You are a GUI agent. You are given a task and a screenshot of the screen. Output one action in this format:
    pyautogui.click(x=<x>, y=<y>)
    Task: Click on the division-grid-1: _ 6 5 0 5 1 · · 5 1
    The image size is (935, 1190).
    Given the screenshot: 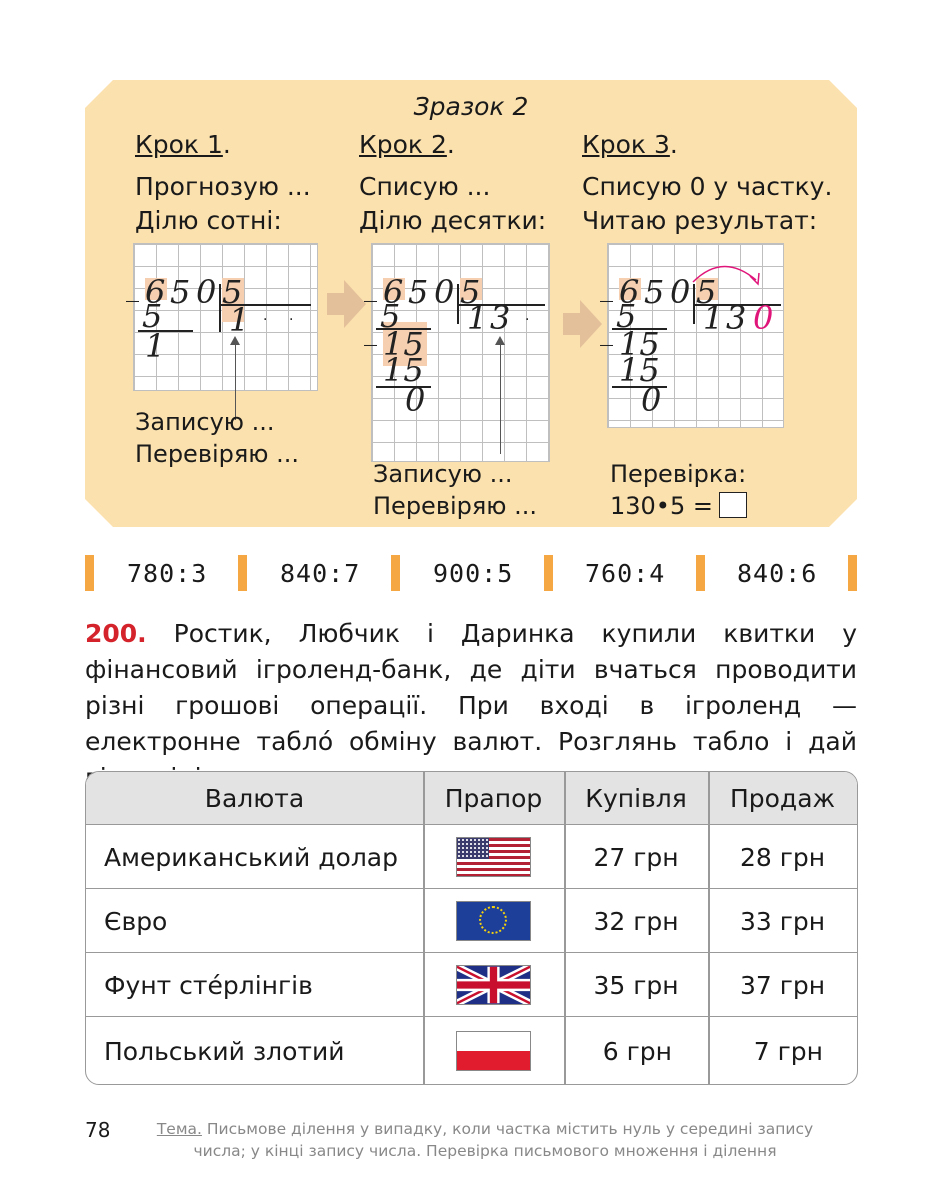 What is the action you would take?
    pyautogui.click(x=225, y=317)
    